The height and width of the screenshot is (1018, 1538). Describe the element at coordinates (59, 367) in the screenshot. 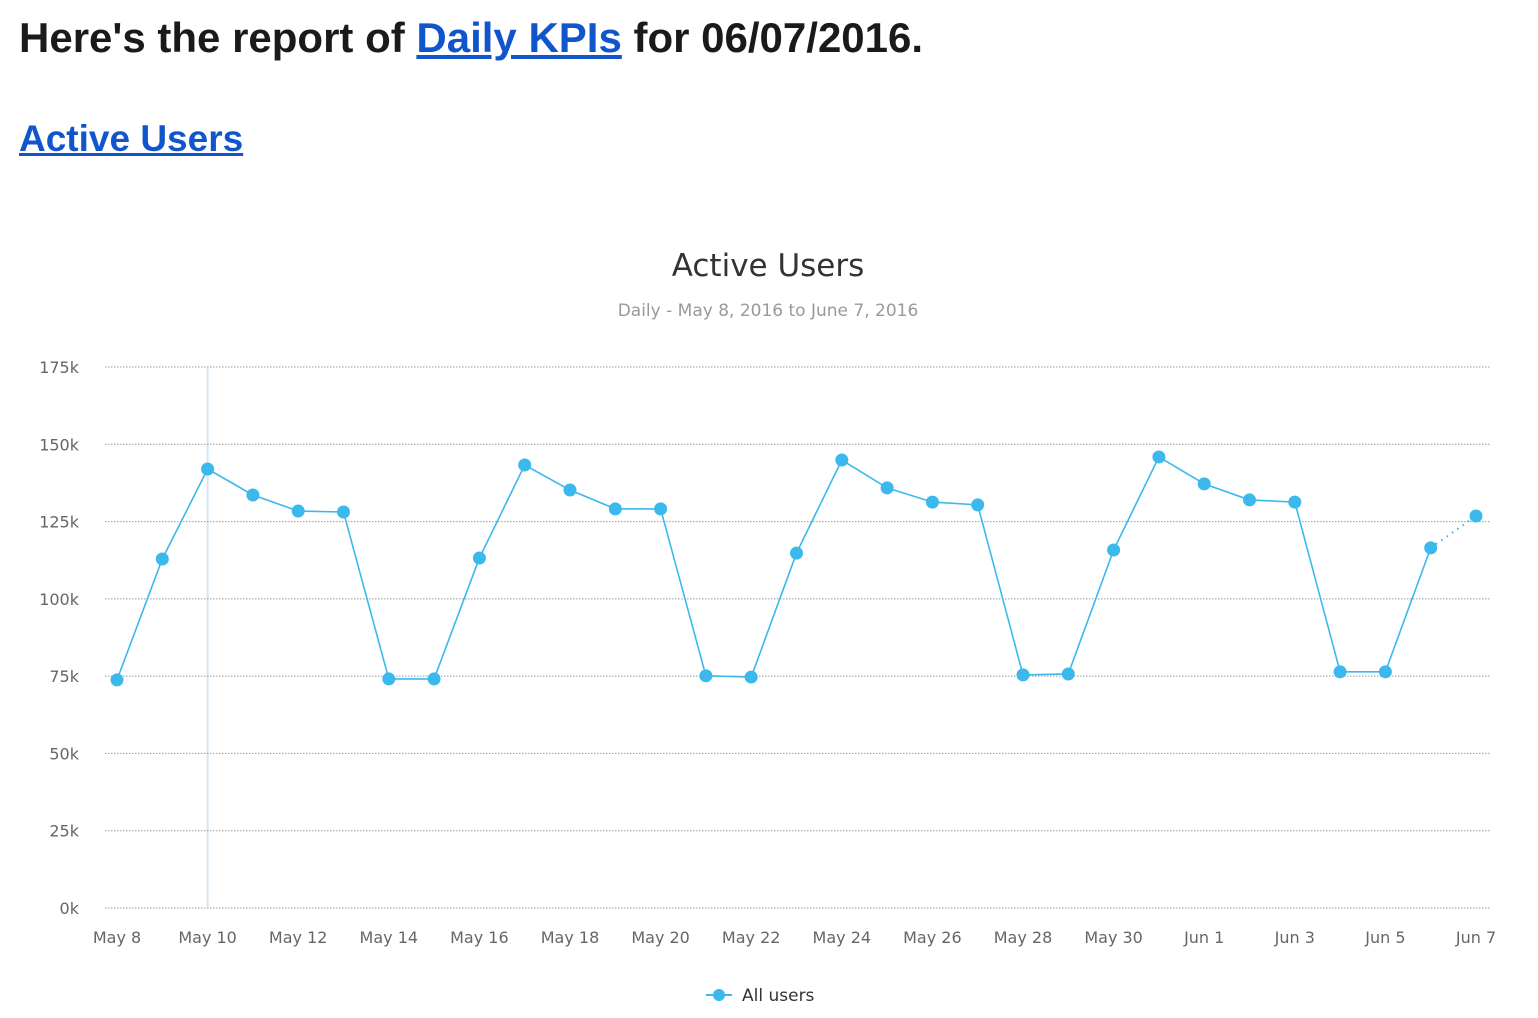

I see `y-tick-label: 175k` at that location.